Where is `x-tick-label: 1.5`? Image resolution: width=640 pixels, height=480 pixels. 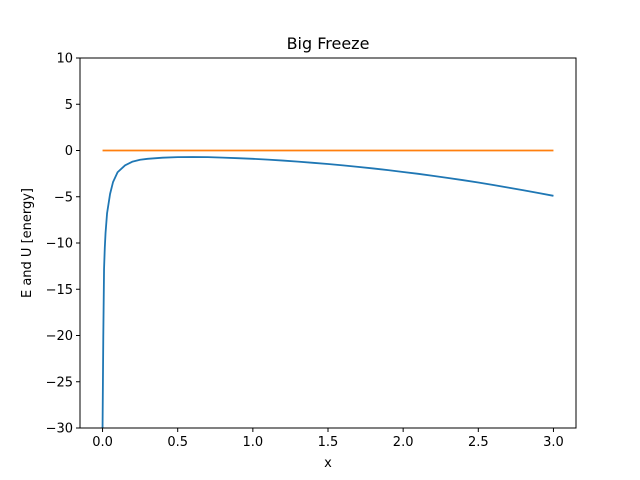 x-tick-label: 1.5 is located at coordinates (328, 442).